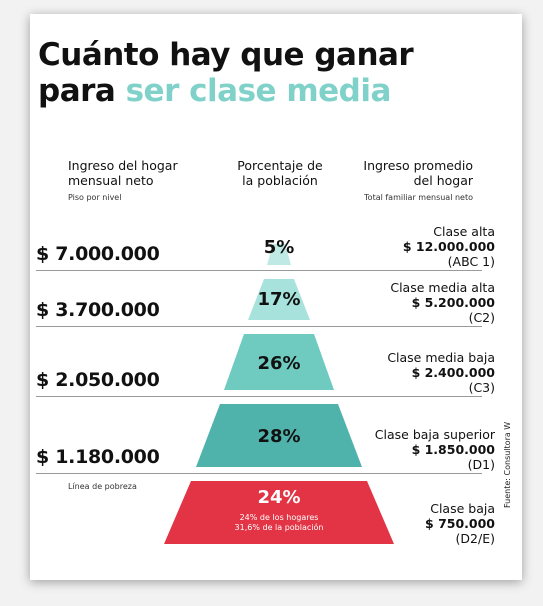  Describe the element at coordinates (453, 372) in the screenshot. I see `class-avg-c3: $ 2.400.000` at that location.